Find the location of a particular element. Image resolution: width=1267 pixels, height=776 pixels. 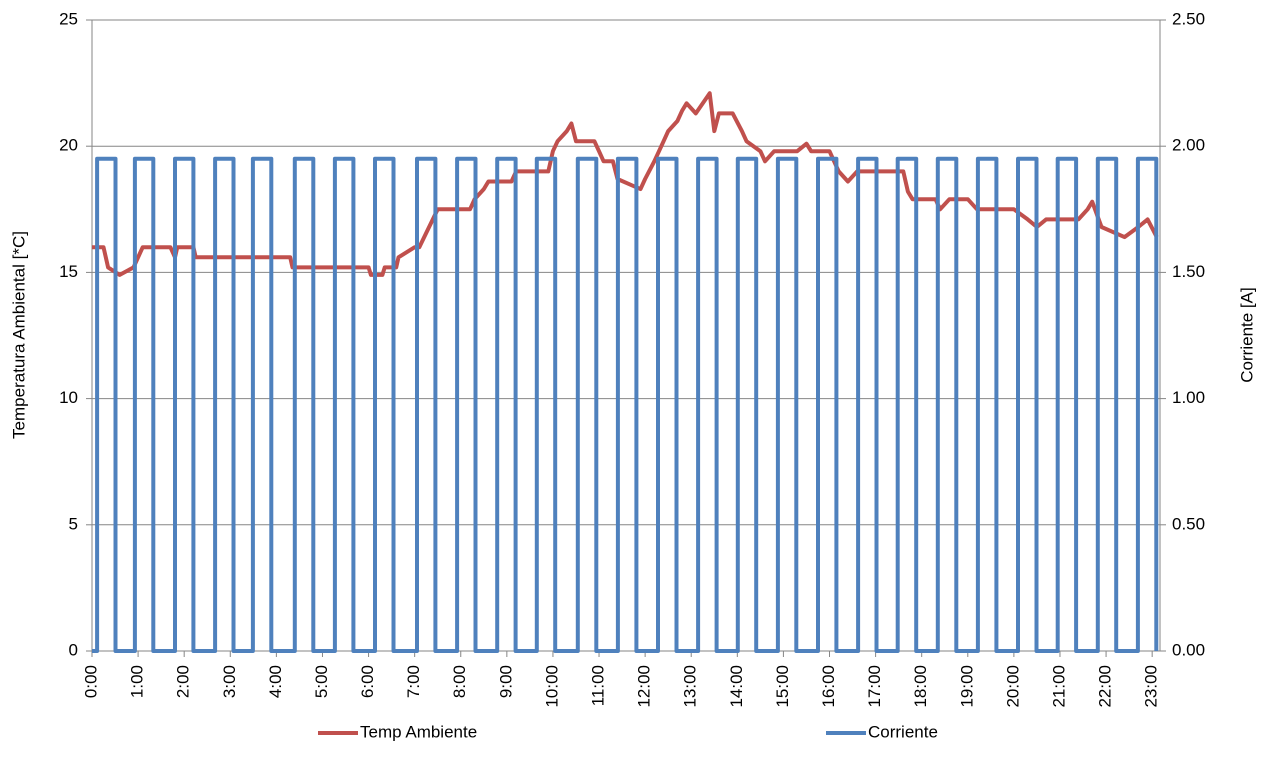

x-tick-label: 11:00 is located at coordinates (598, 685).